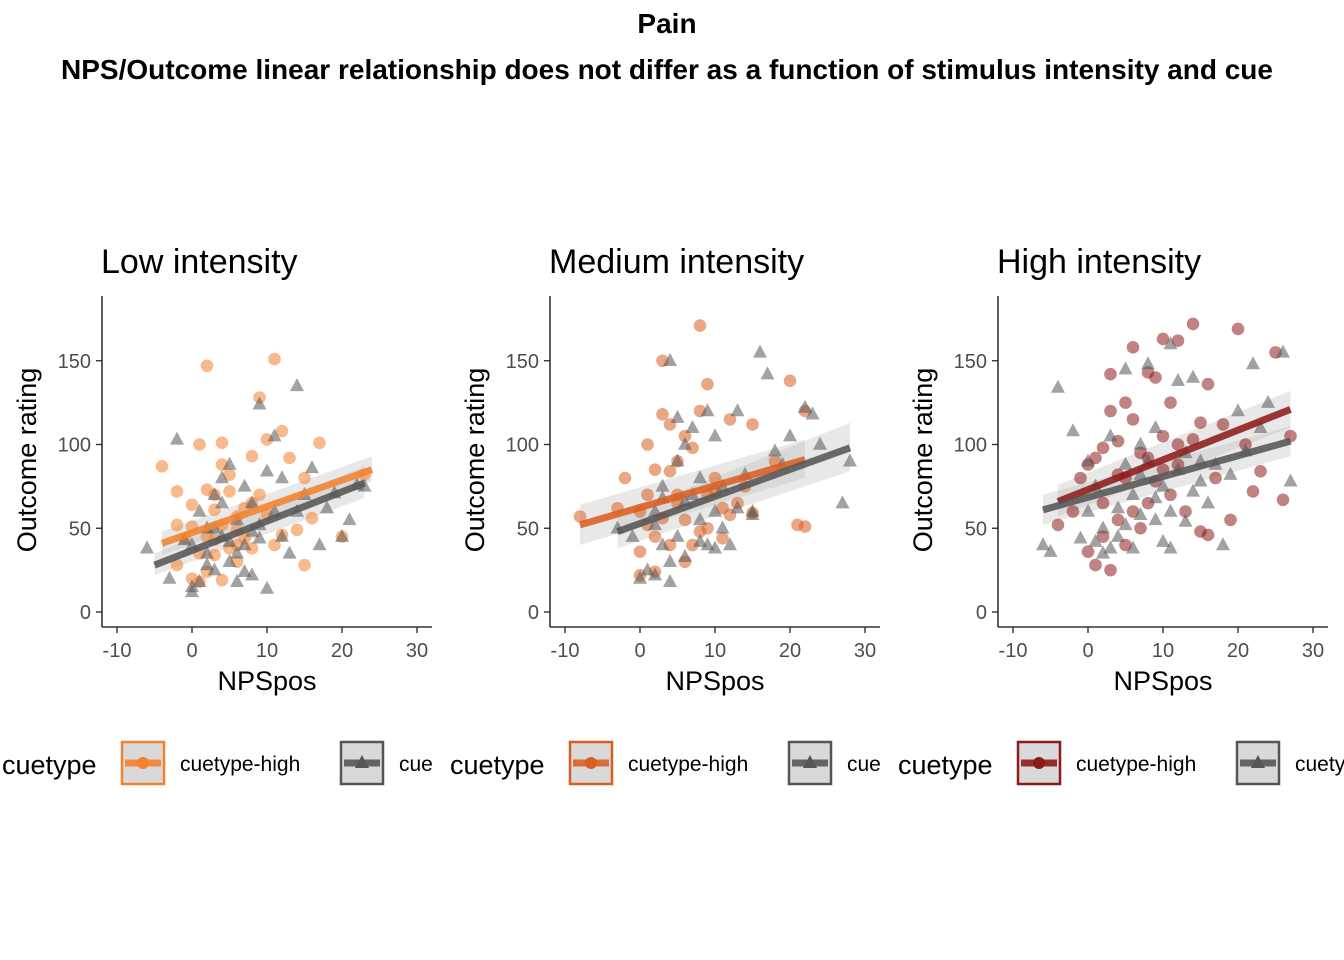  Describe the element at coordinates (85, 613) in the screenshot. I see `y-tick-label: 0` at that location.